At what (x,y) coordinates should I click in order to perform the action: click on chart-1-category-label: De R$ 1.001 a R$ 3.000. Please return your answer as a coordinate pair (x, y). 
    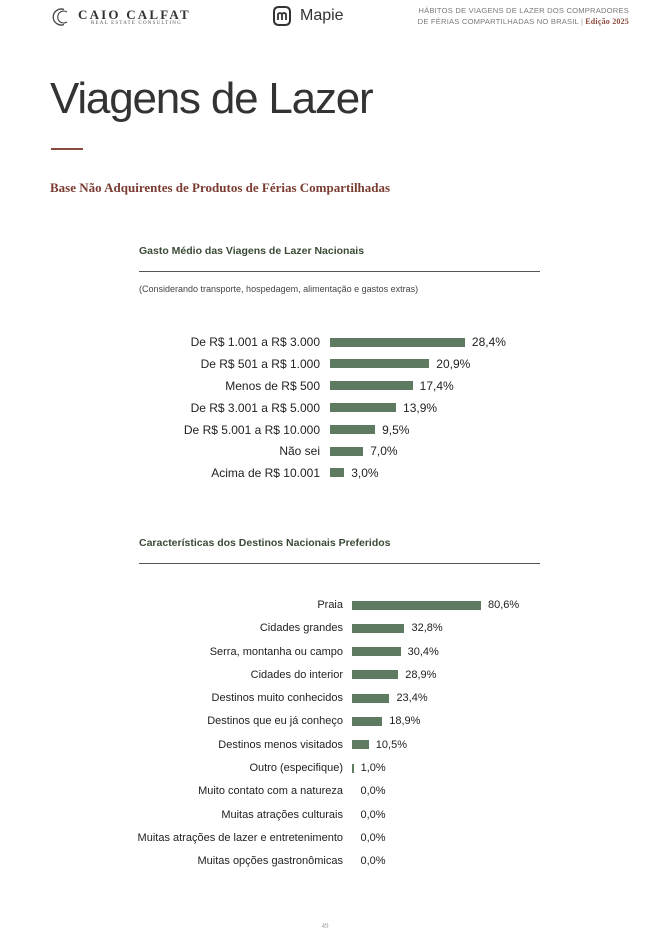
    Looking at the image, I should click on (255, 342).